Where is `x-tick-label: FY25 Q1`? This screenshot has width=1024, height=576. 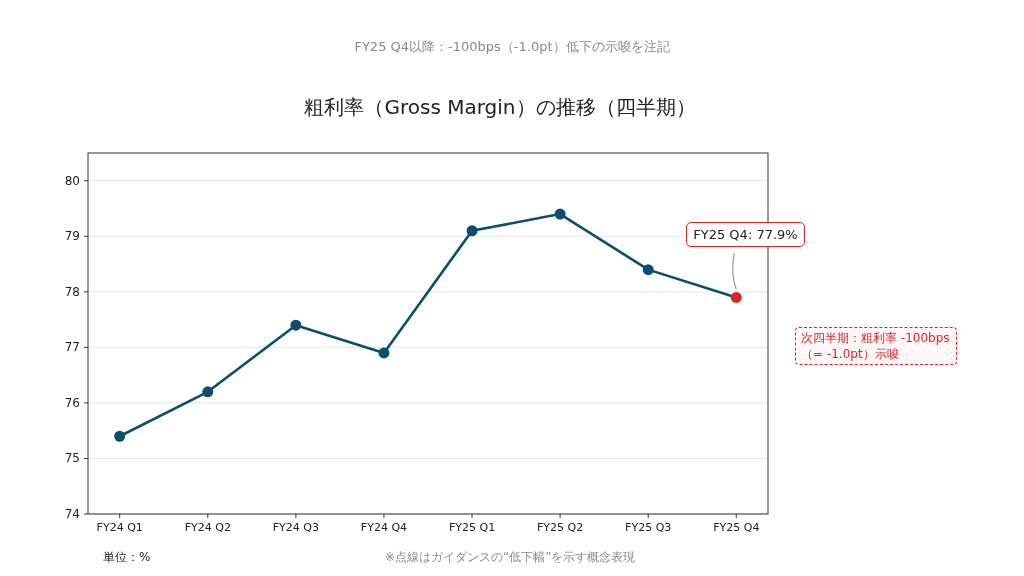
x-tick-label: FY25 Q1 is located at coordinates (472, 527).